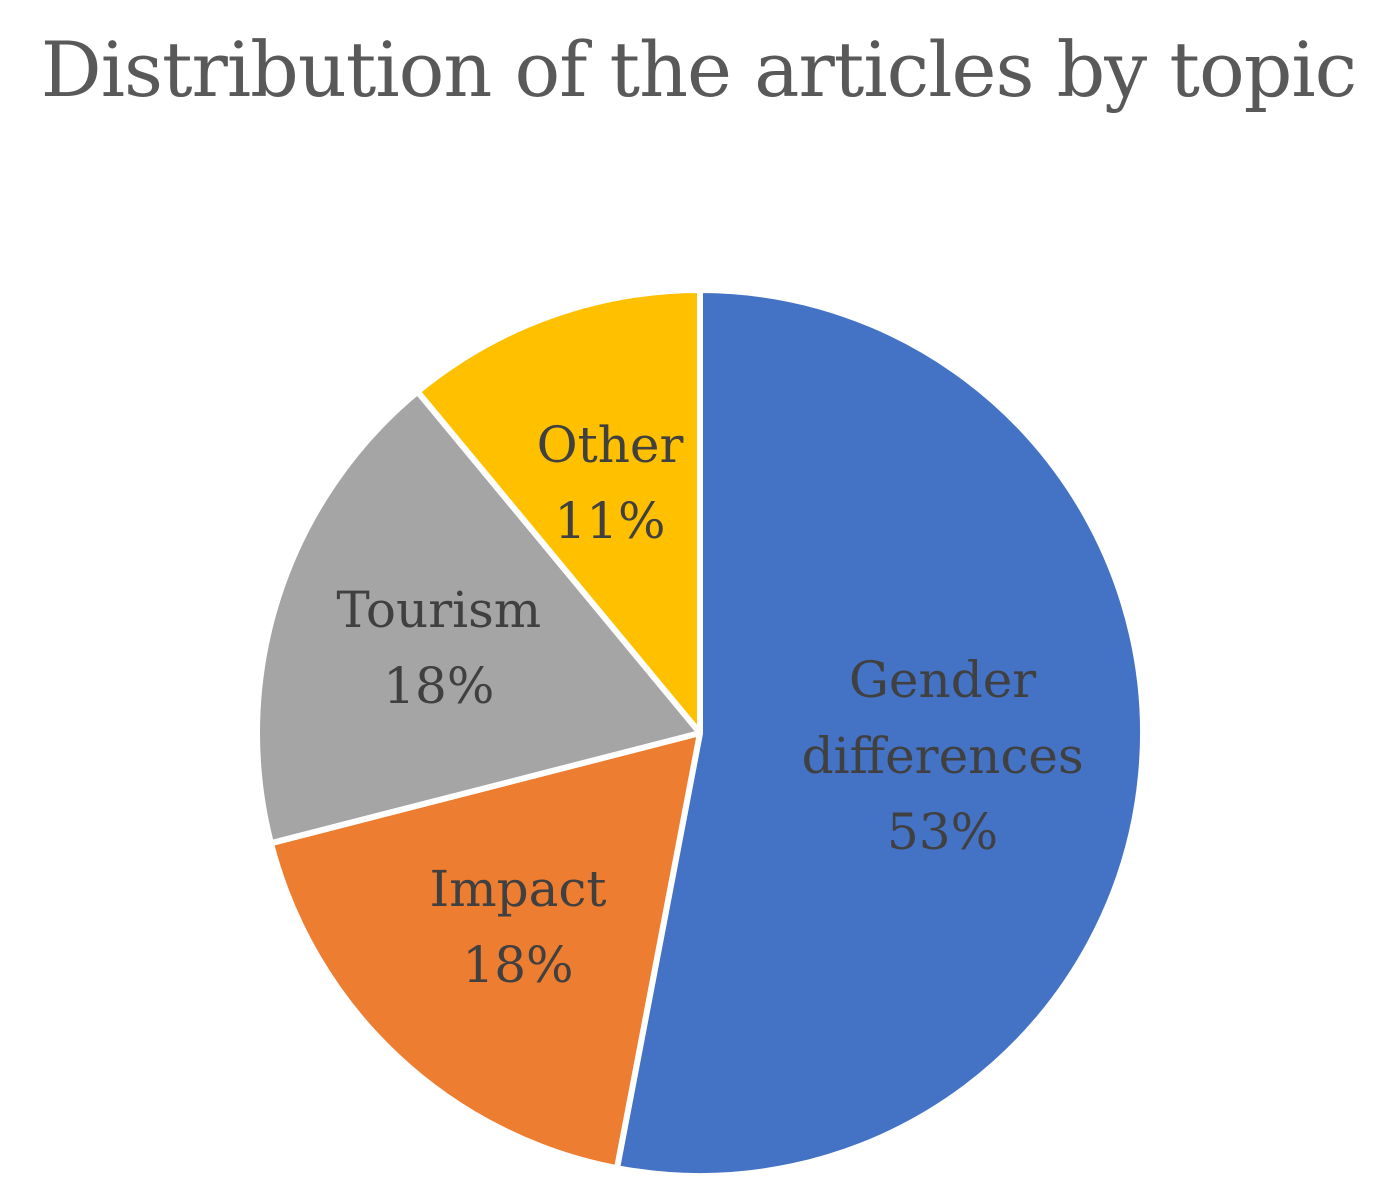 The image size is (1397, 1200). Describe the element at coordinates (609, 521) in the screenshot. I see `data-label-value: 11%` at that location.